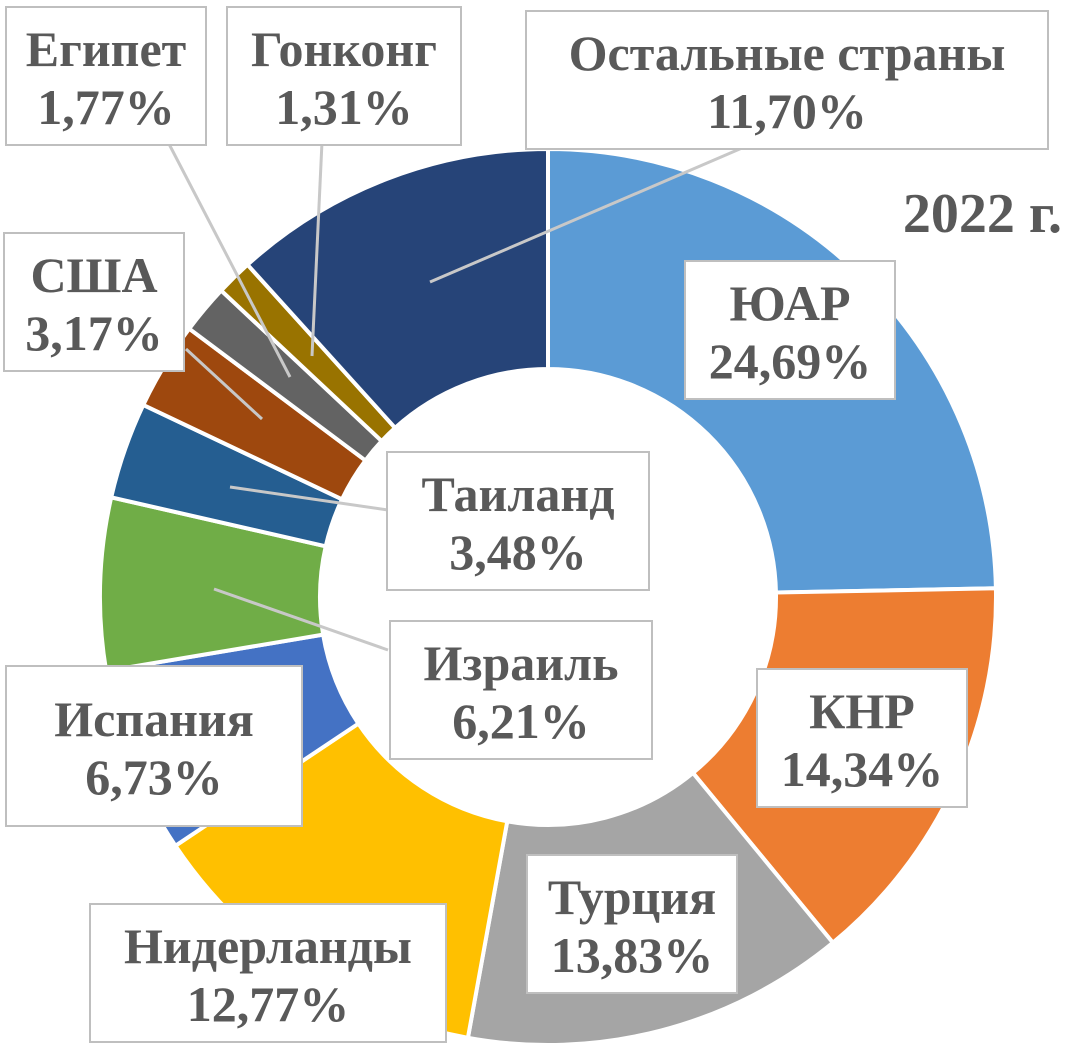 This screenshot has height=1063, width=1086. I want to click on label-value: 3,48%, so click(518, 552).